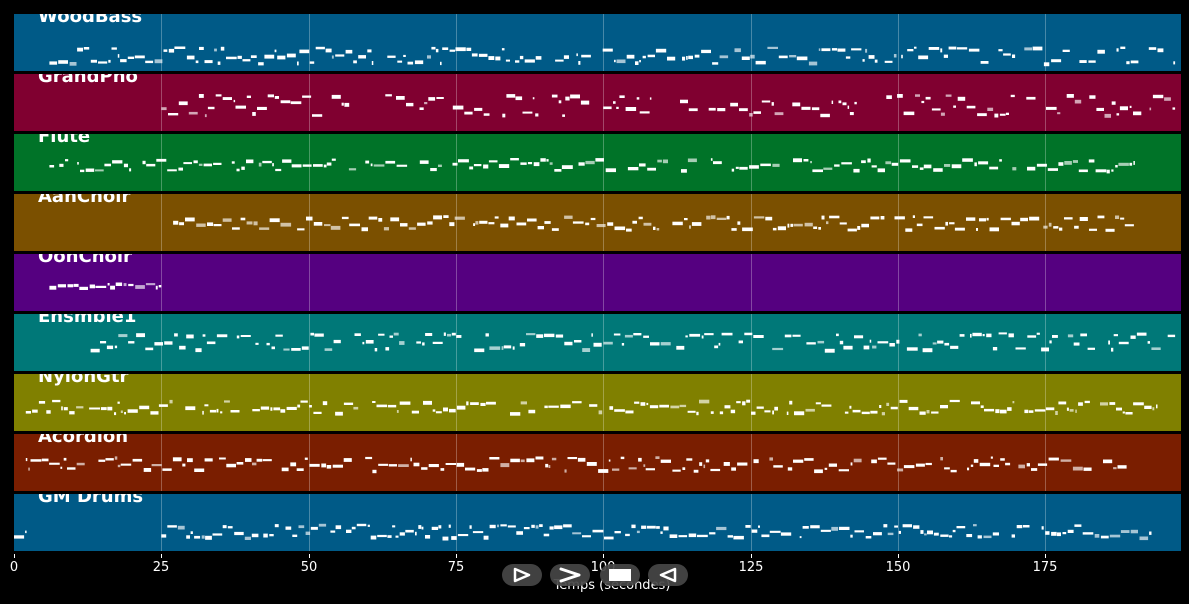 This screenshot has width=1189, height=604. I want to click on fast-forward-button, so click(570, 575).